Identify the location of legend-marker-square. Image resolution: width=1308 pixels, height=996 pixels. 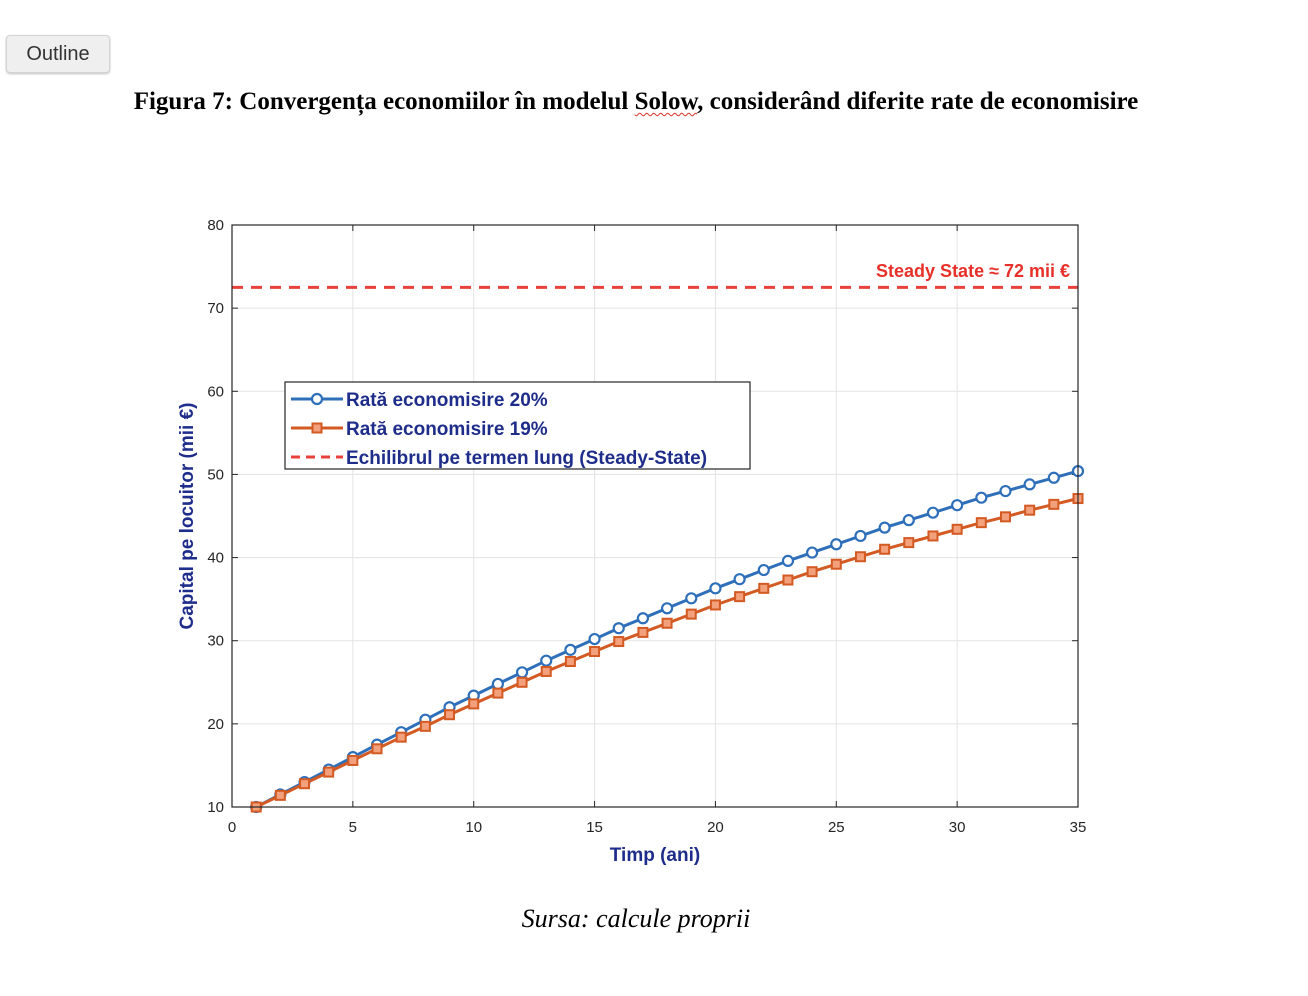
(317, 428).